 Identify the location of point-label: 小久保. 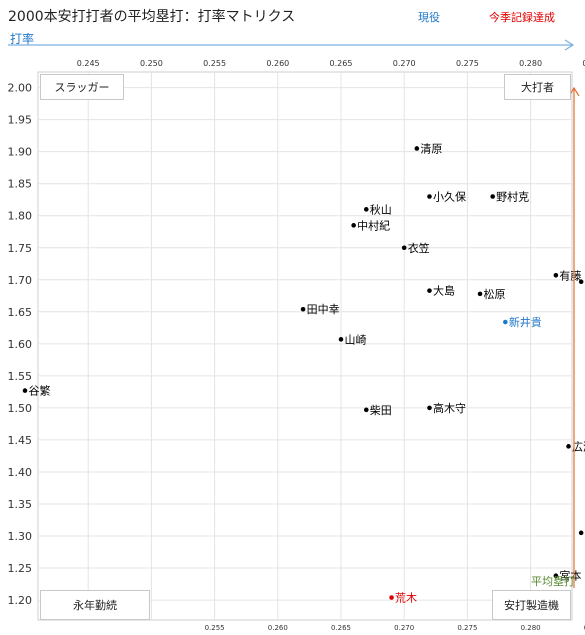
(449, 197).